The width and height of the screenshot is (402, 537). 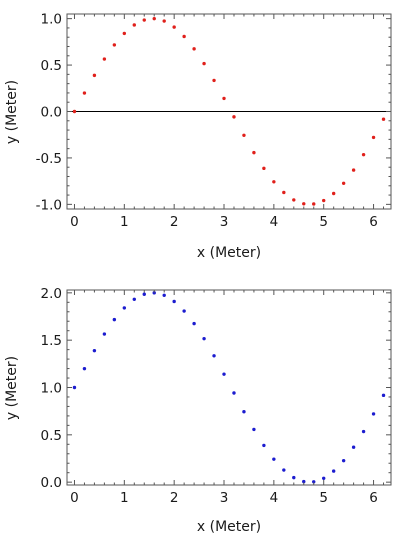 I want to click on bottom-chart-x-tick-label: 4, so click(x=274, y=498).